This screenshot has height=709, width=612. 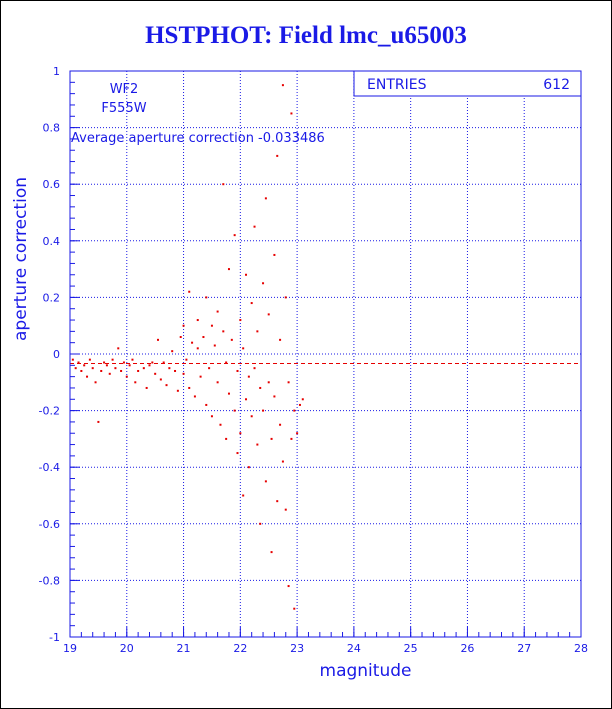 I want to click on stats-entries-value: 612, so click(x=556, y=85).